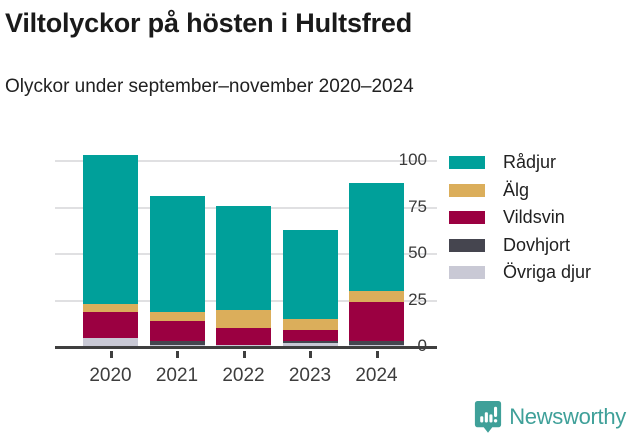 Image resolution: width=631 pixels, height=439 pixels. I want to click on legend-swatch-r-djur, so click(467, 163).